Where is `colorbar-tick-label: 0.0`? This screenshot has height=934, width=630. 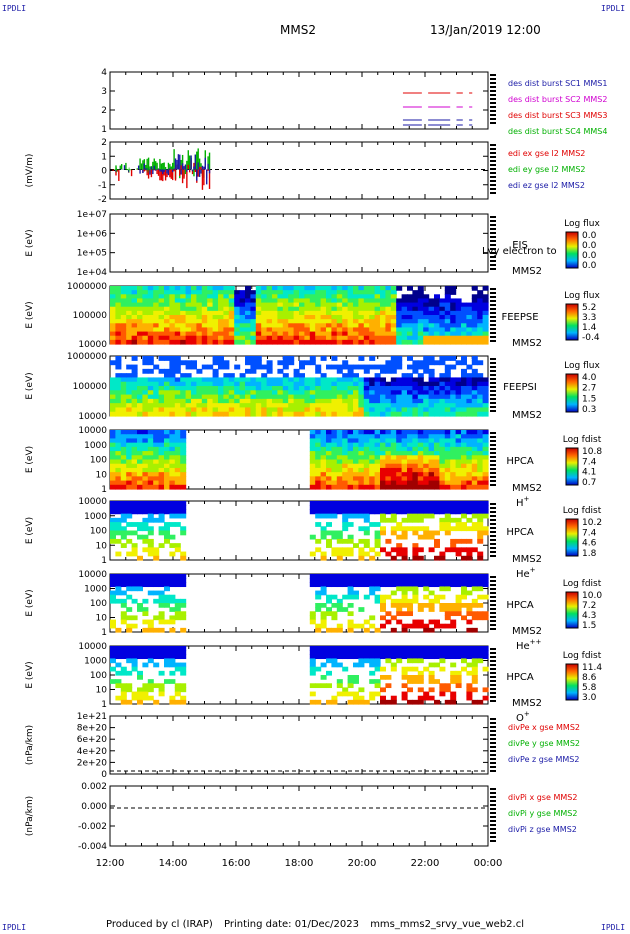
colorbar-tick-label: 0.0 is located at coordinates (589, 266).